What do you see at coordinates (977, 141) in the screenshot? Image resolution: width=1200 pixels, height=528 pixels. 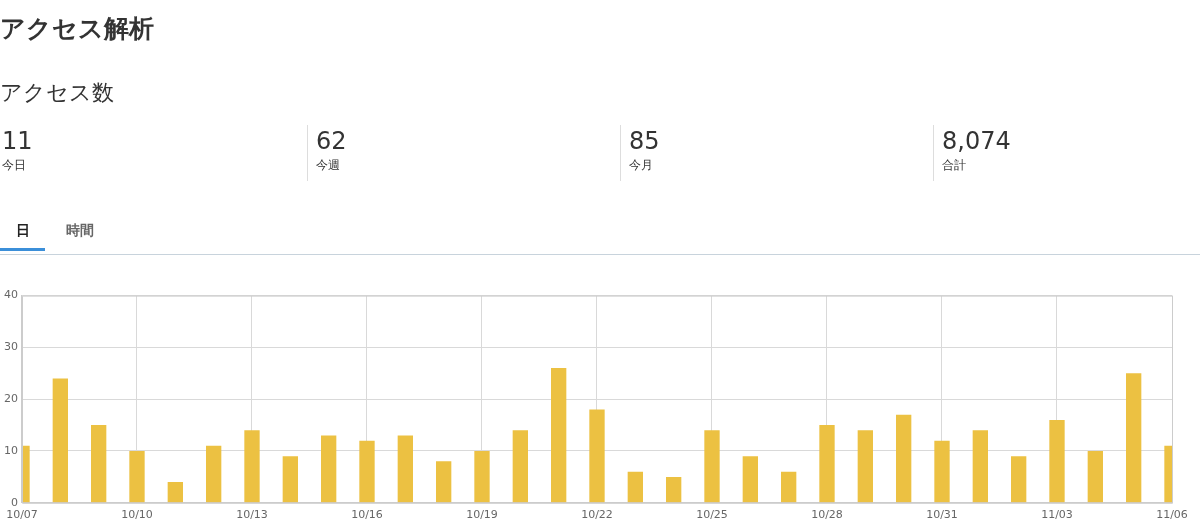 I see `text: 8,074` at bounding box center [977, 141].